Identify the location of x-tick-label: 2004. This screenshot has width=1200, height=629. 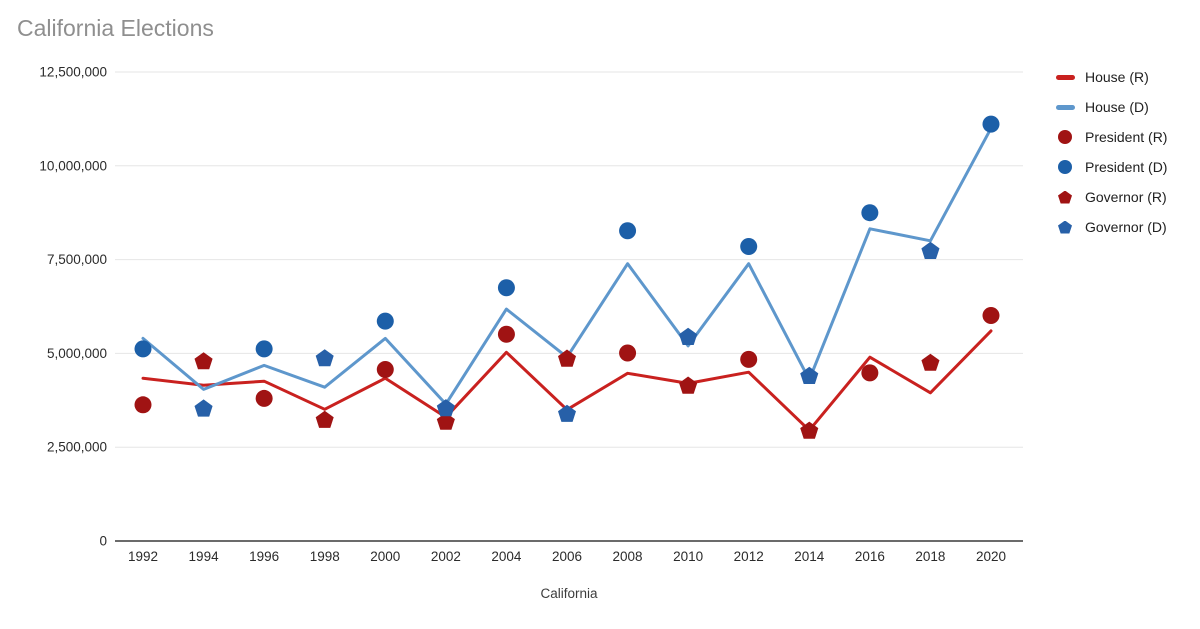
(506, 556).